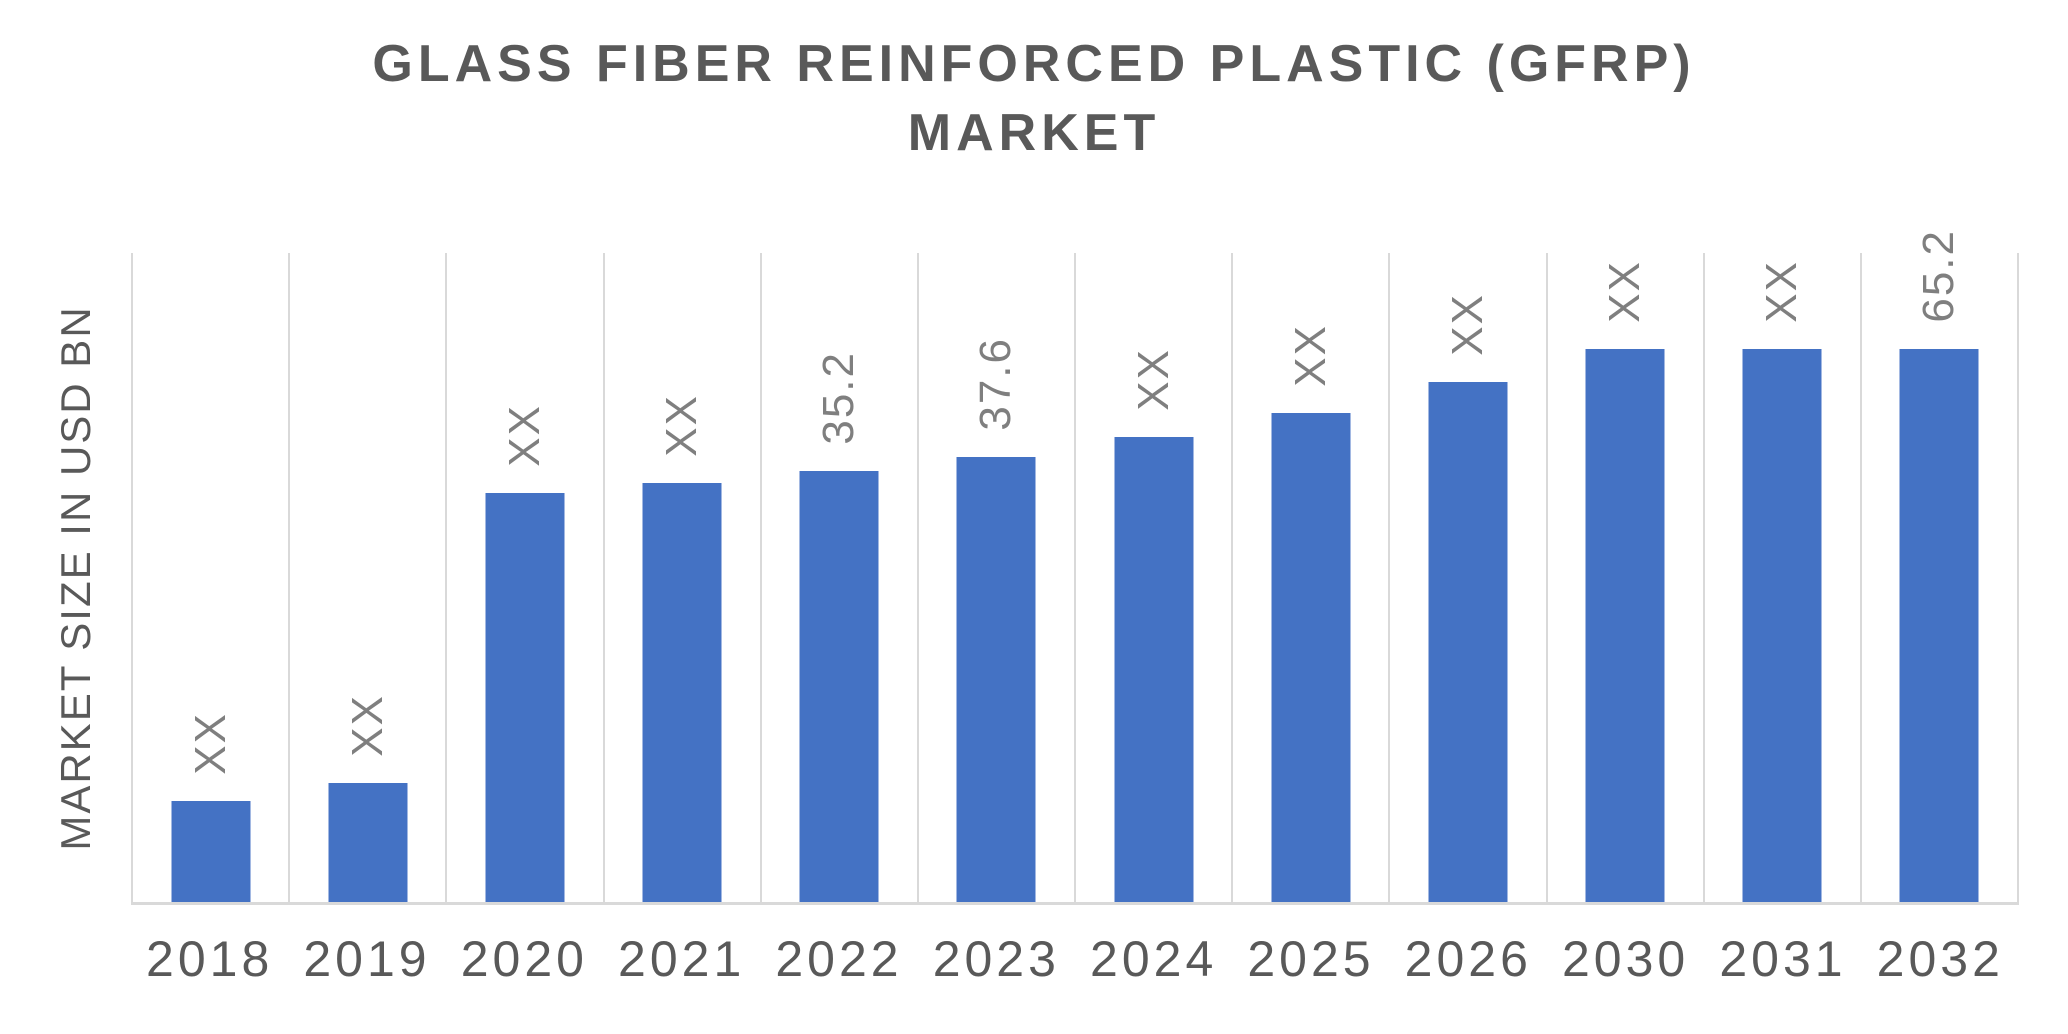 This screenshot has width=2068, height=1034. I want to click on bar-value-label-2025: XX, so click(1310, 355).